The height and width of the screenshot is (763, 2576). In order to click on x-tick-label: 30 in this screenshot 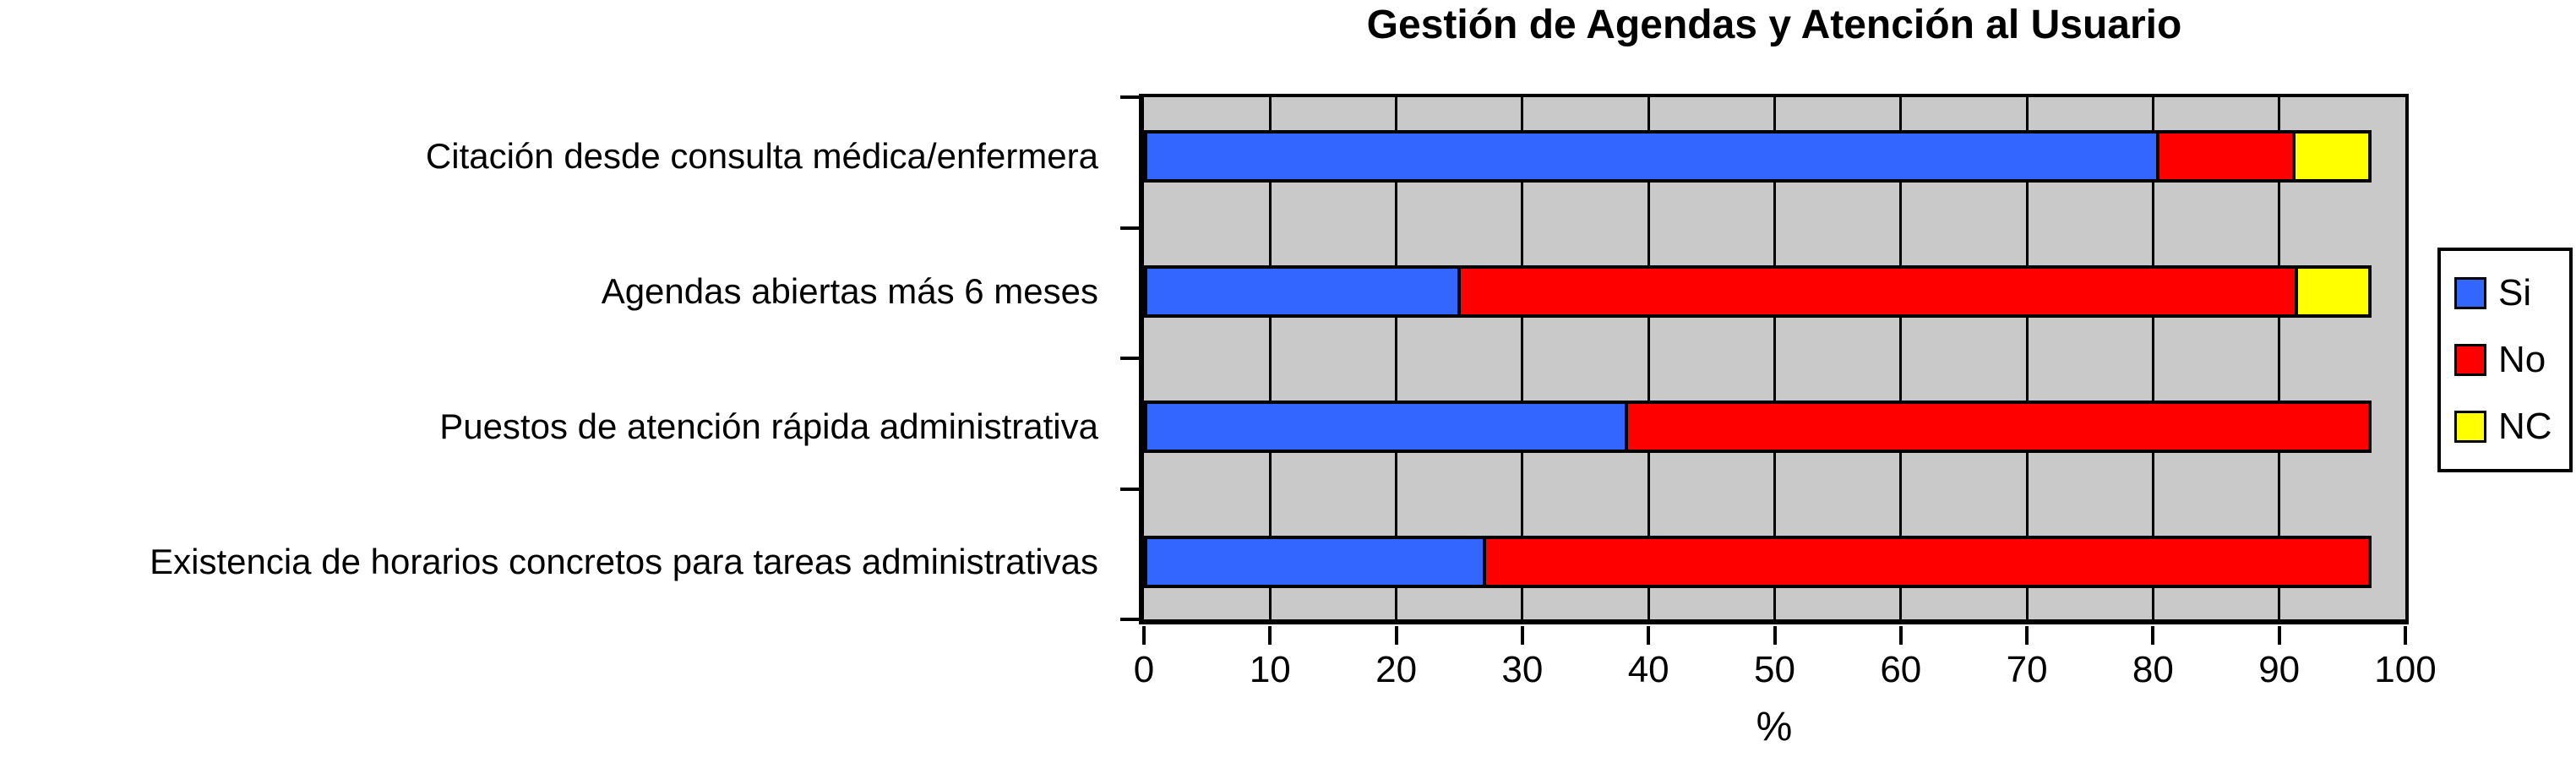, I will do `click(1522, 669)`.